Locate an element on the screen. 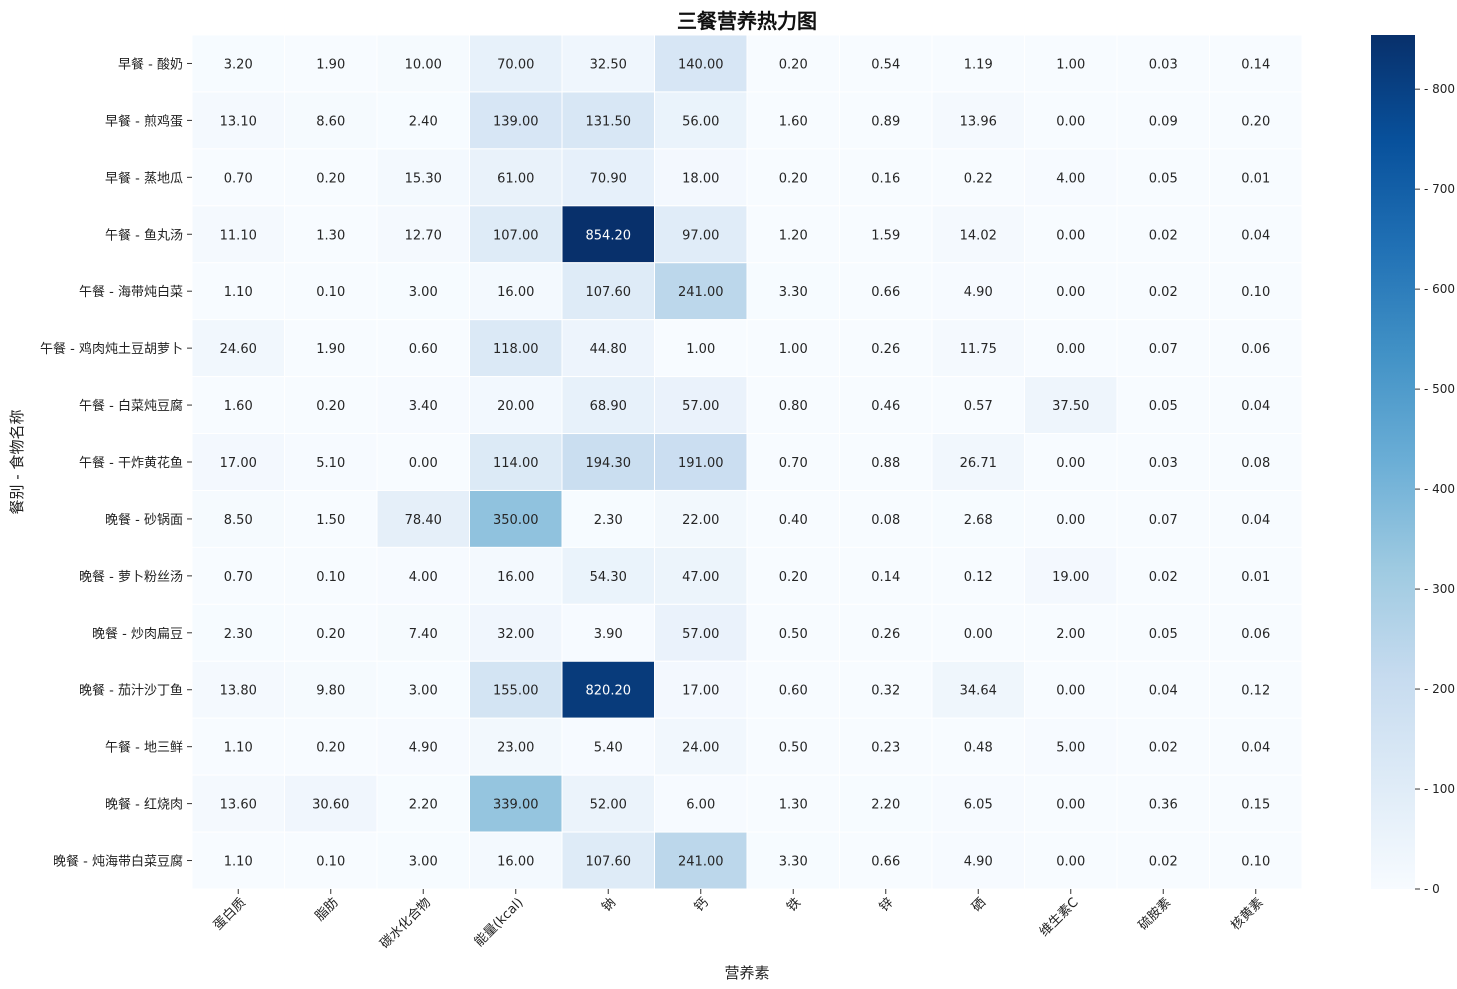  cell-value-label: 155.00 is located at coordinates (516, 691).